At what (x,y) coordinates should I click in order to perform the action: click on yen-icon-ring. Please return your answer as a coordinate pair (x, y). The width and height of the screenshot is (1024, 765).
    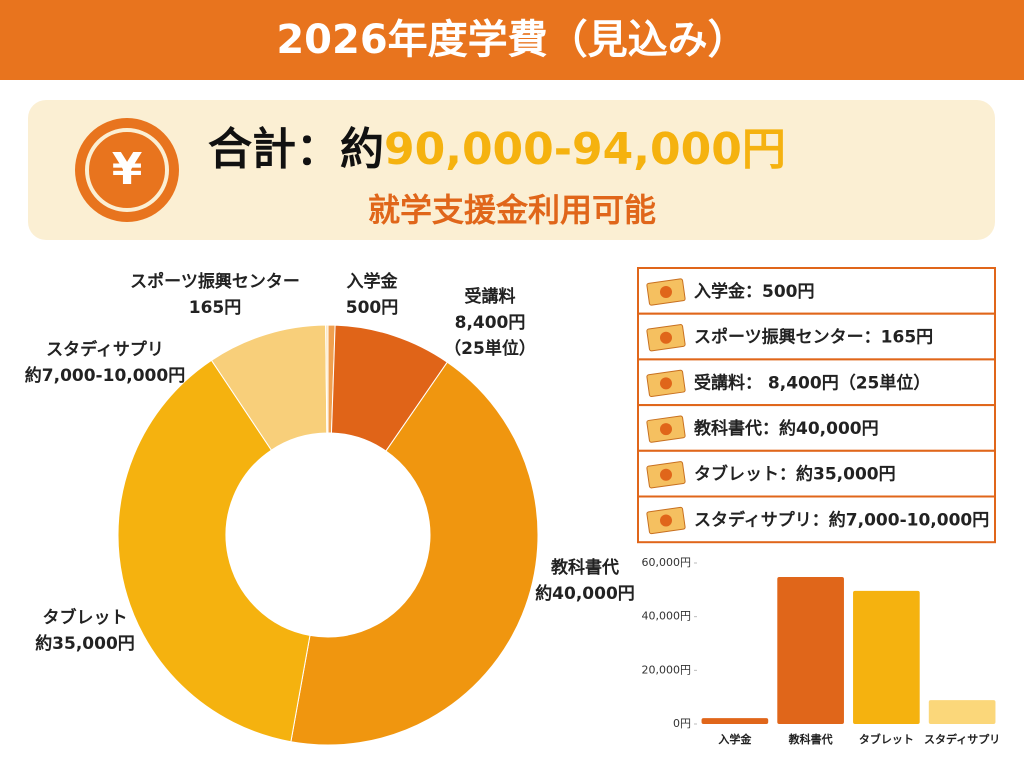
    Looking at the image, I should click on (127, 170).